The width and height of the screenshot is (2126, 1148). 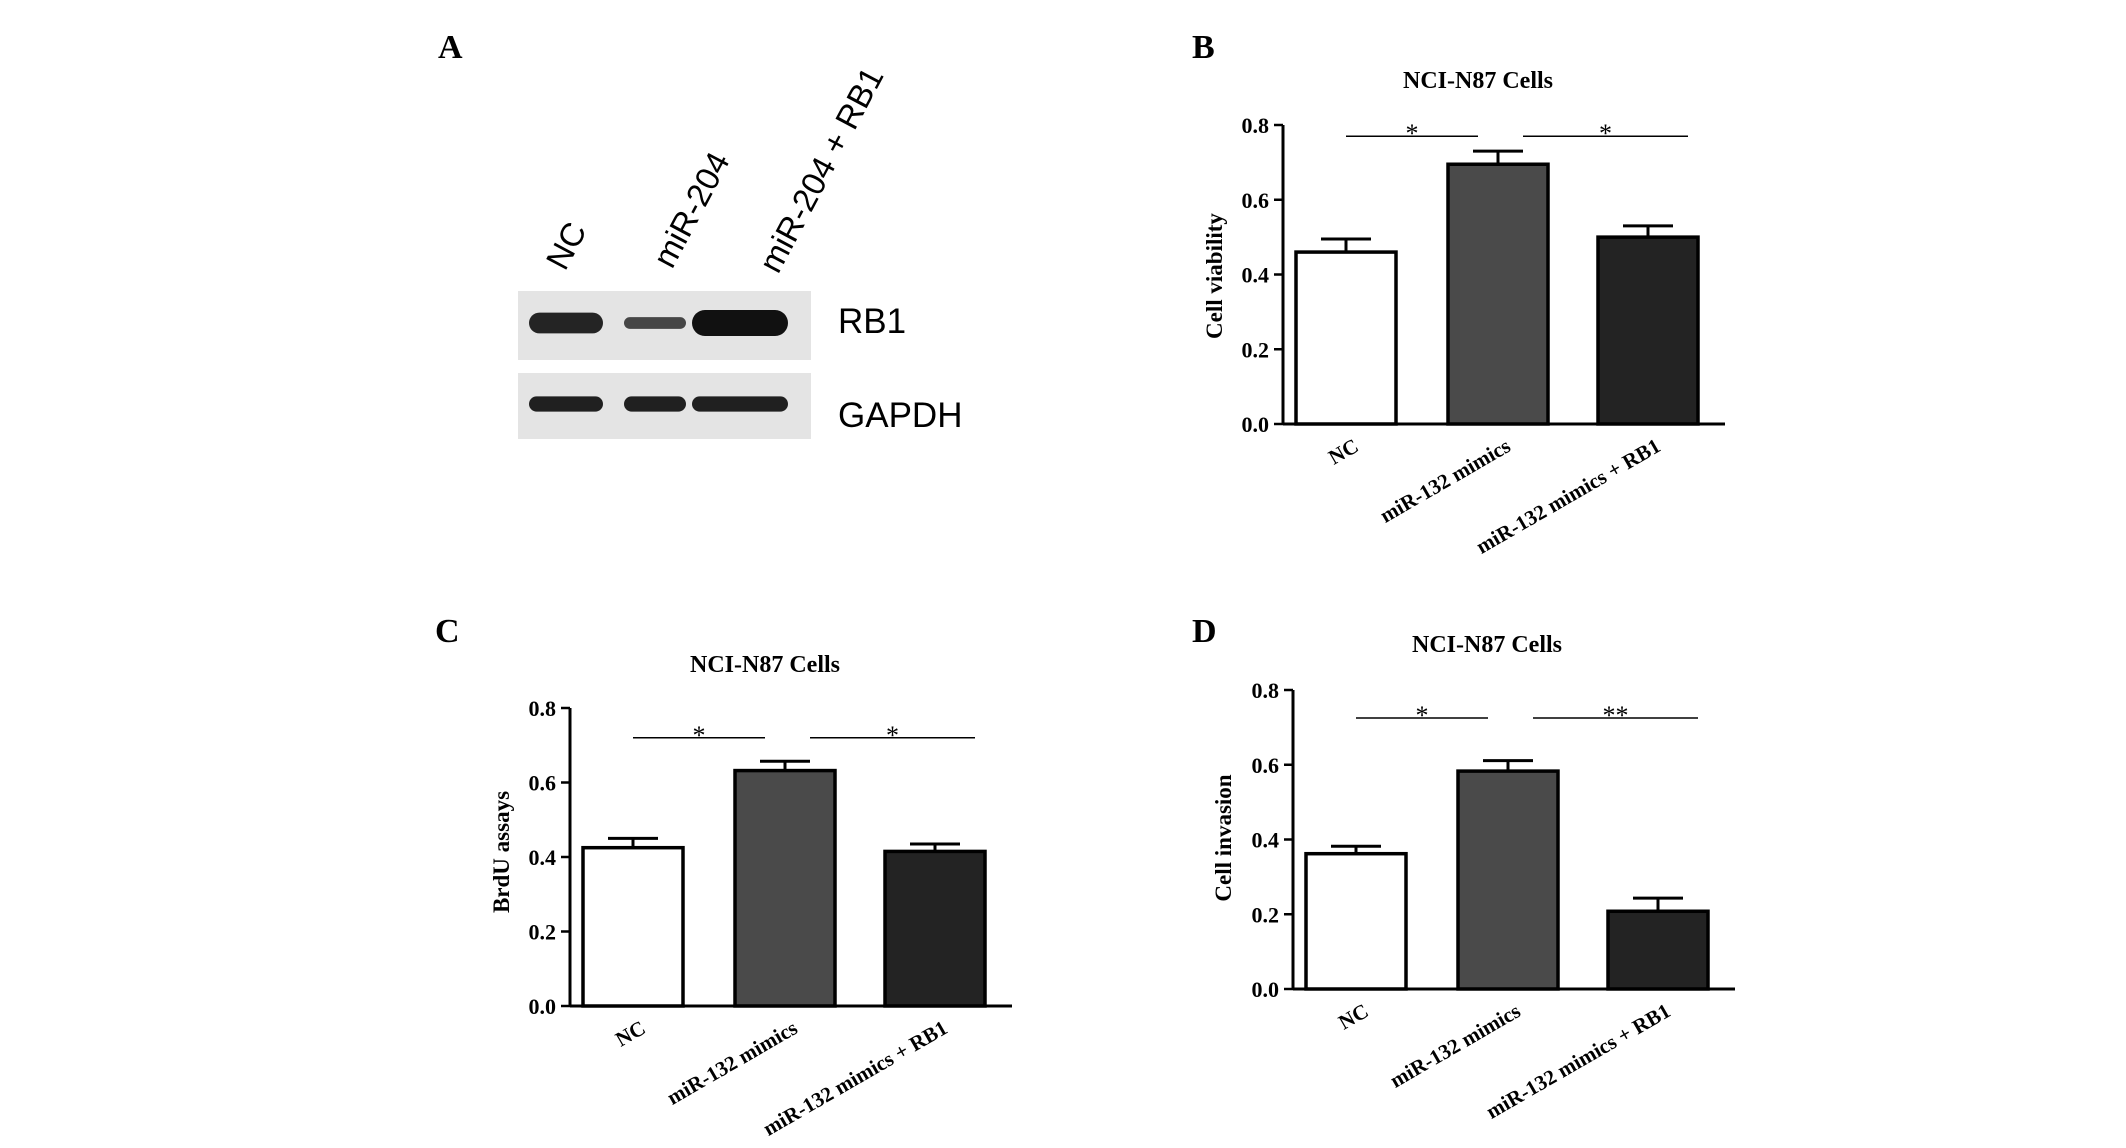 What do you see at coordinates (543, 708) in the screenshot?
I see `panel-c-y-tick-label: 0.8` at bounding box center [543, 708].